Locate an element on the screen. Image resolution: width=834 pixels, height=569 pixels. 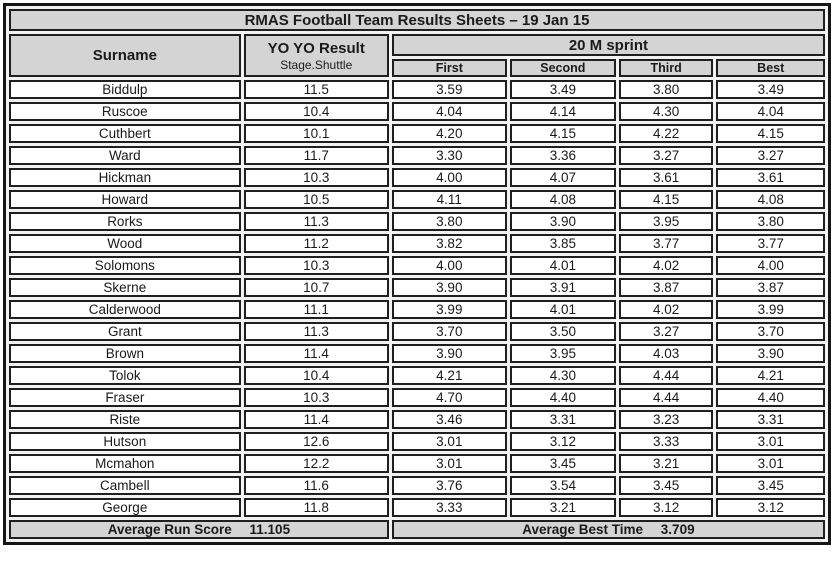
table-row: Skerne 10.7 3.90 3.91 3.87 3.87 is located at coordinates (417, 287).